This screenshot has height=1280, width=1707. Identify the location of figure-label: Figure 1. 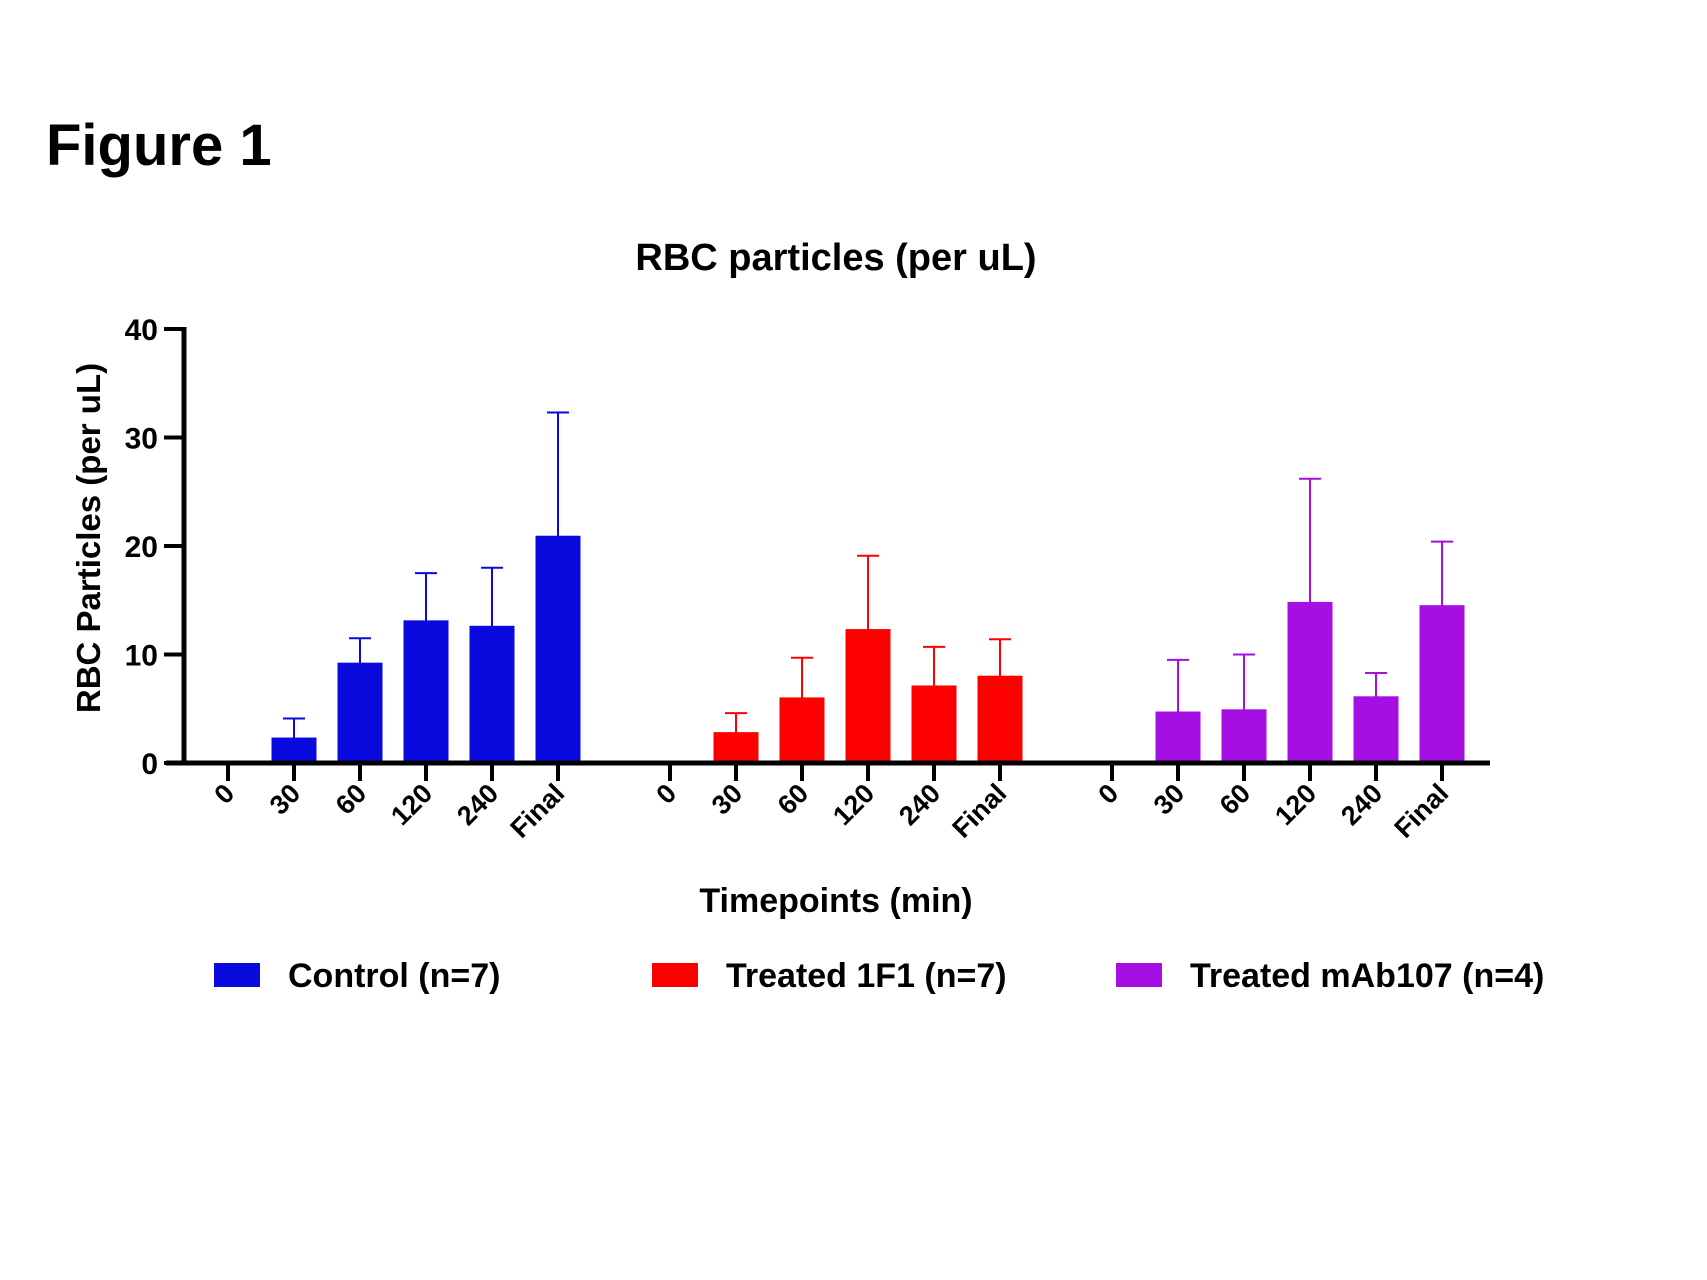
(159, 145).